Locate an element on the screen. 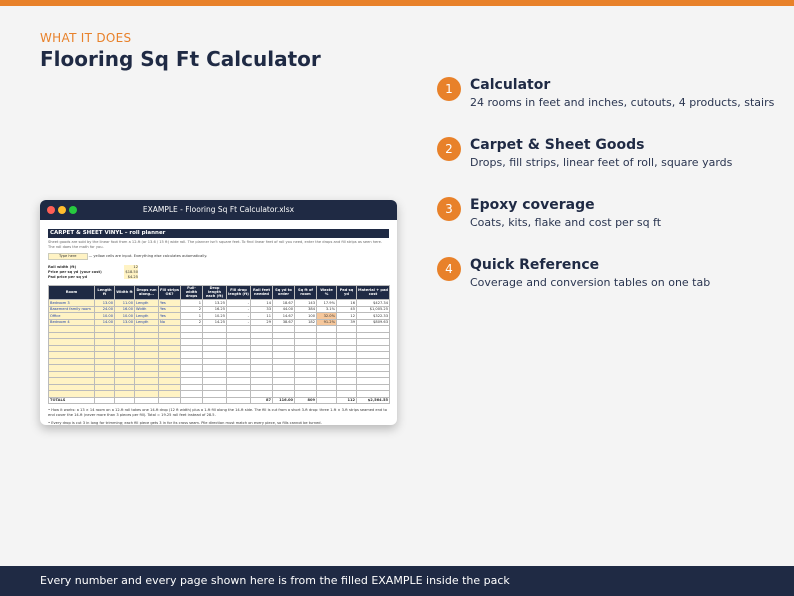 The height and width of the screenshot is (596, 794). column-header: Waste % is located at coordinates (326, 293).